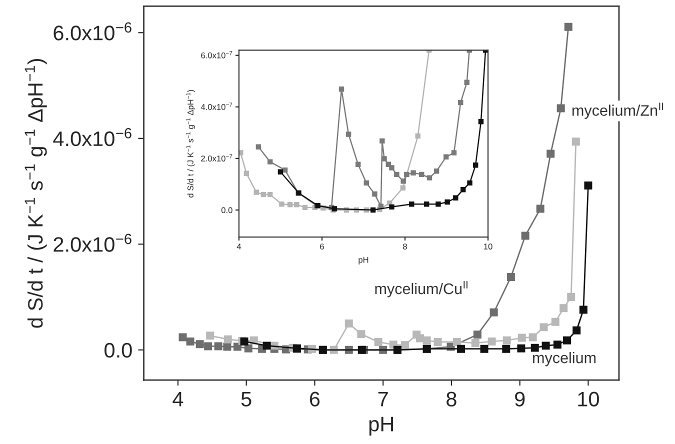 This screenshot has height=444, width=675. Describe the element at coordinates (93, 243) in the screenshot. I see `y-tick-label: 2.0x10$^{−6}$` at that location.